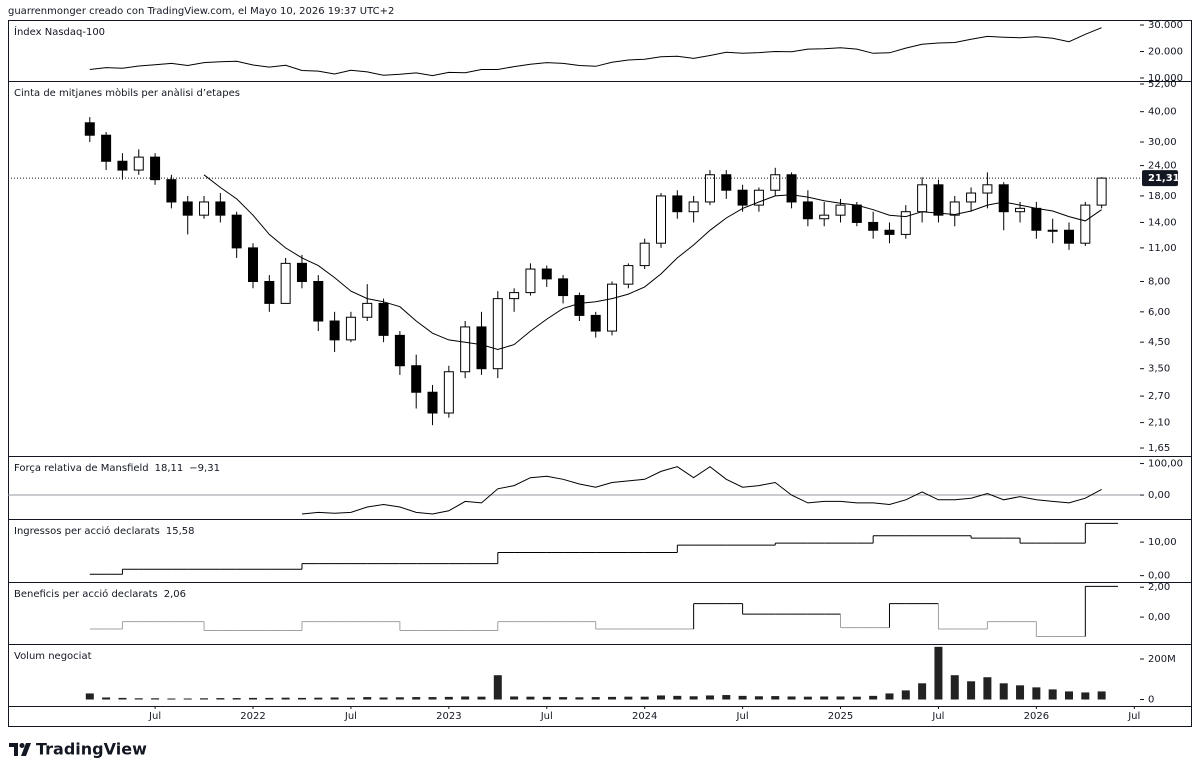  What do you see at coordinates (117, 468) in the screenshot?
I see `pane-title: Força relativa de Mansfield 18,11 −9,31` at bounding box center [117, 468].